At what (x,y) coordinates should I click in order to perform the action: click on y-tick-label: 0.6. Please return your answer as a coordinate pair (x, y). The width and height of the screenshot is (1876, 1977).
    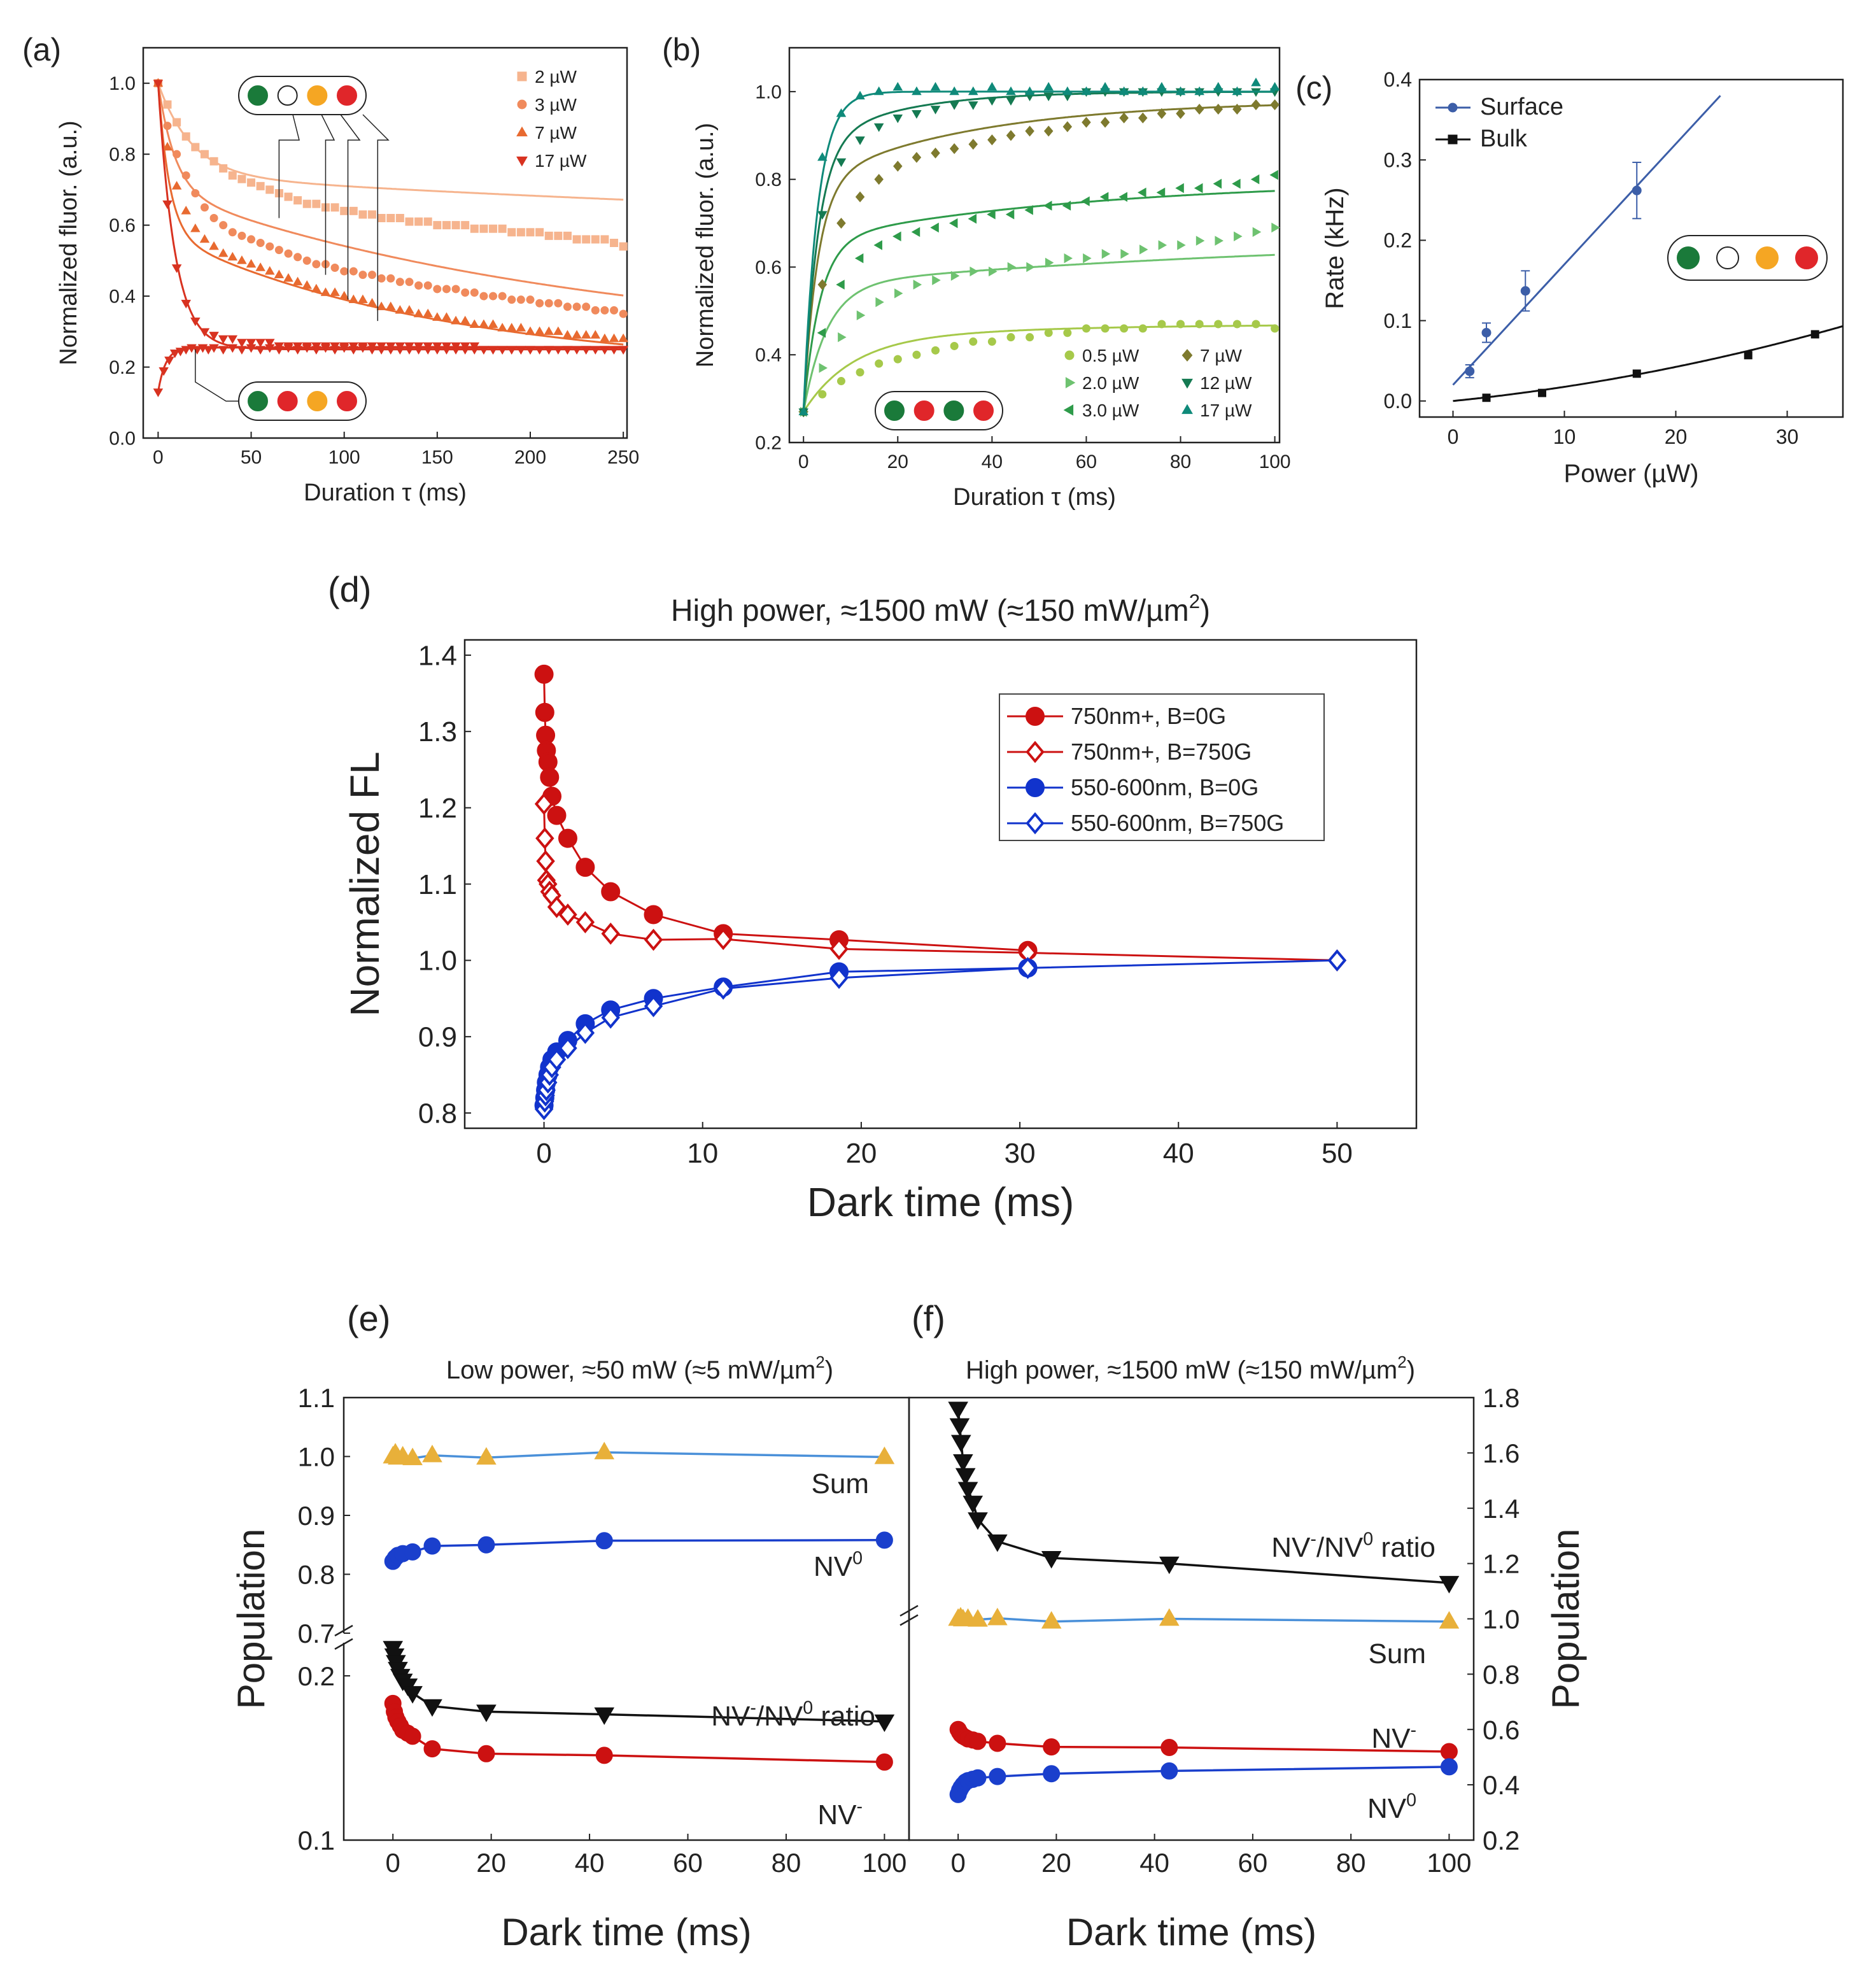
    Looking at the image, I should click on (1501, 1730).